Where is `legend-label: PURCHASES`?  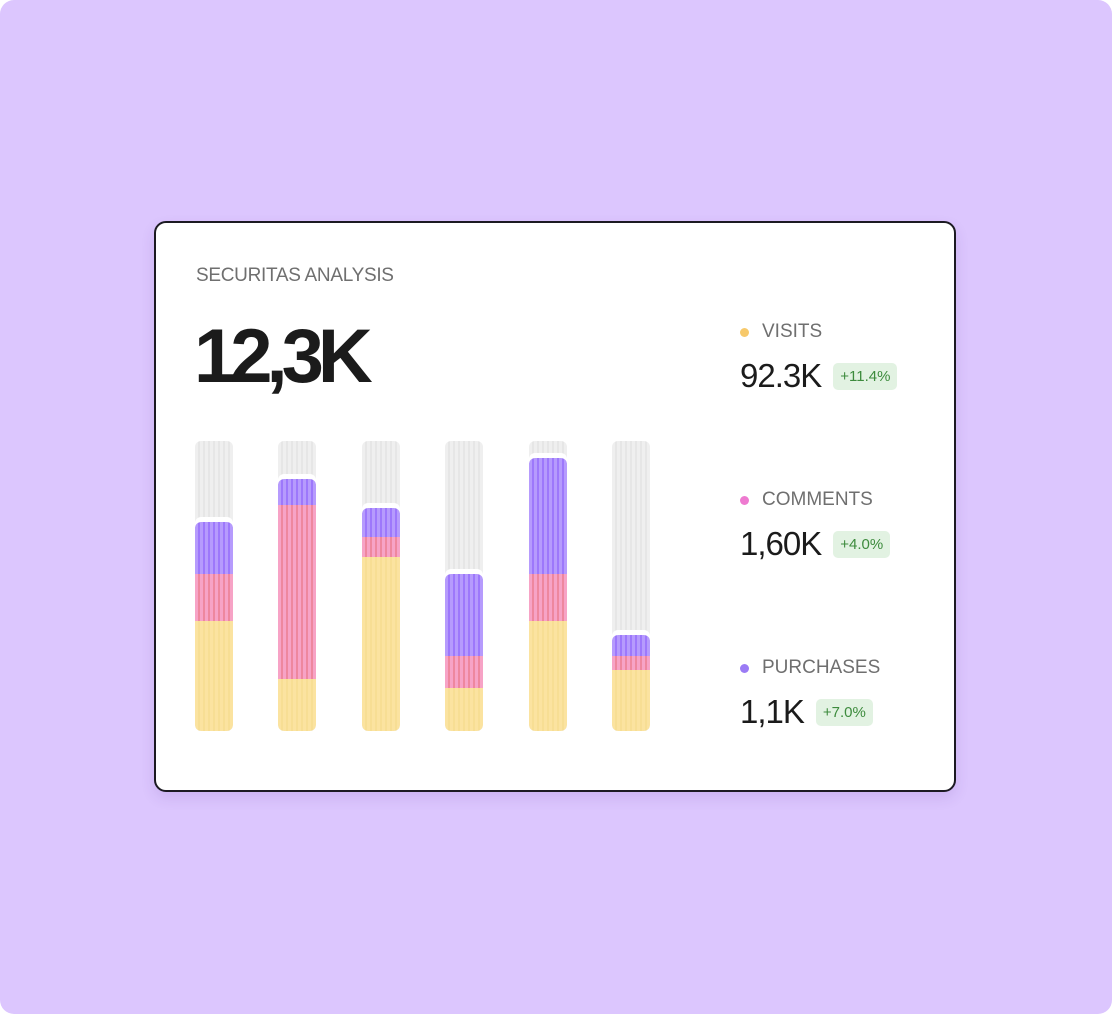
legend-label: PURCHASES is located at coordinates (821, 667).